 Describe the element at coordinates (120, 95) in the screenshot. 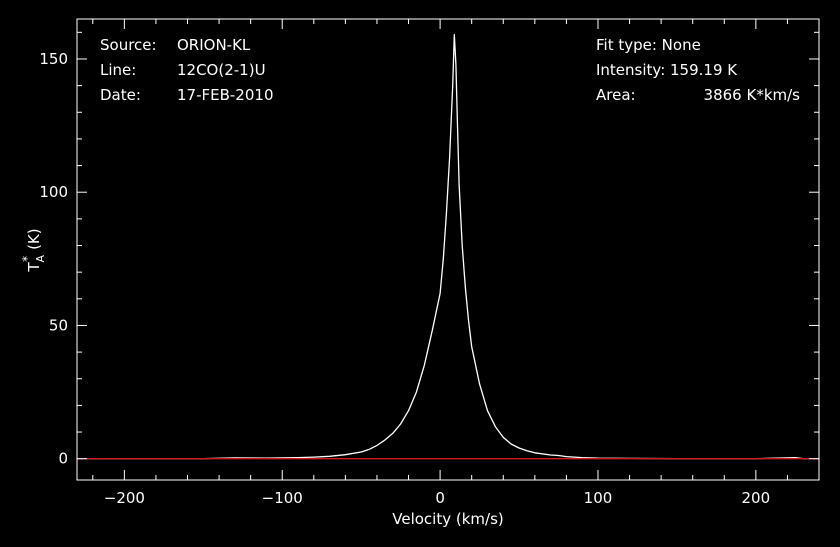

I see `date-key: Date:` at that location.